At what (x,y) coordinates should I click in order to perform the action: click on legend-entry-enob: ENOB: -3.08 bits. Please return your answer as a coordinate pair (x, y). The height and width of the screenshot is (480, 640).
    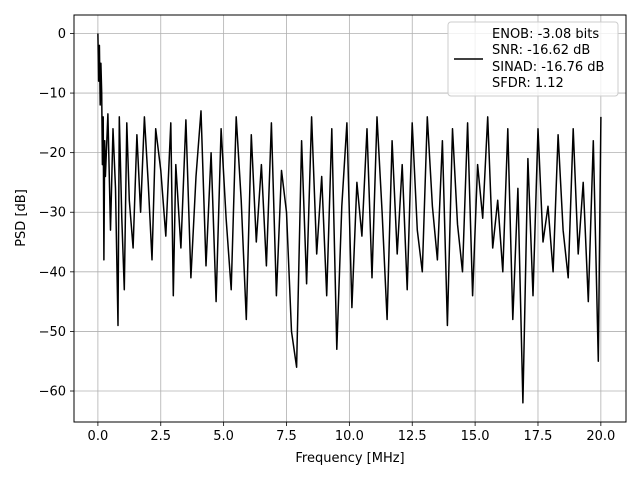
    Looking at the image, I should click on (545, 34).